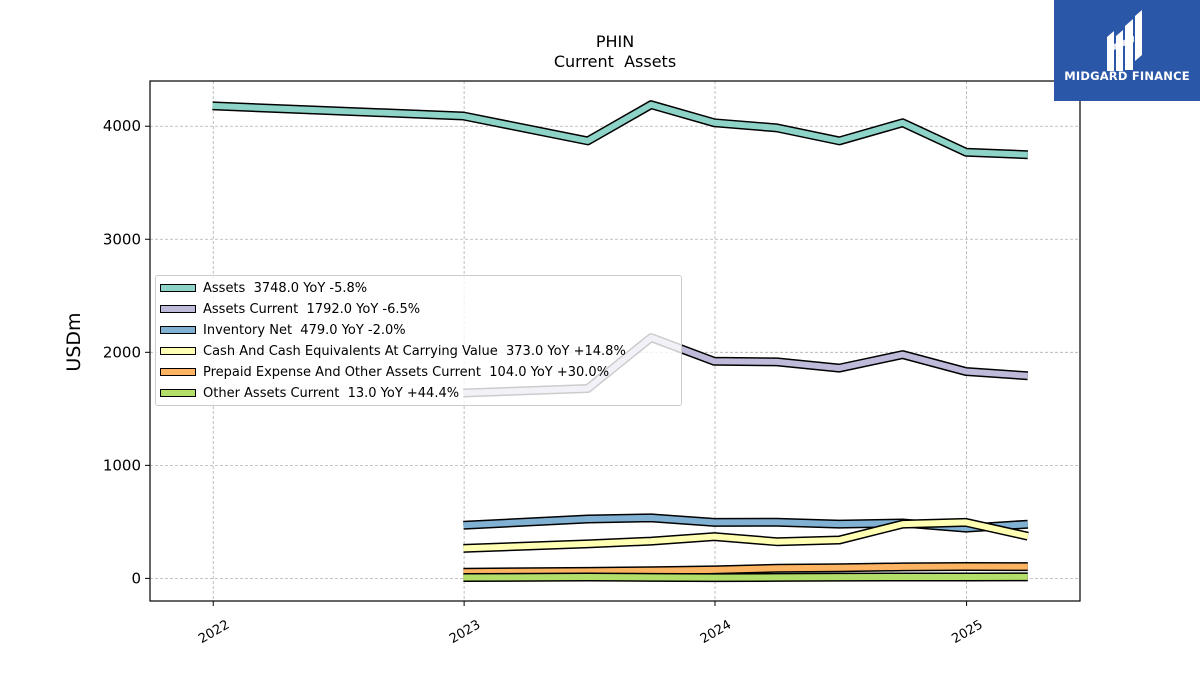  I want to click on legend-item-assets: Assets 3748.0 YoY -5.8%, so click(263, 288).